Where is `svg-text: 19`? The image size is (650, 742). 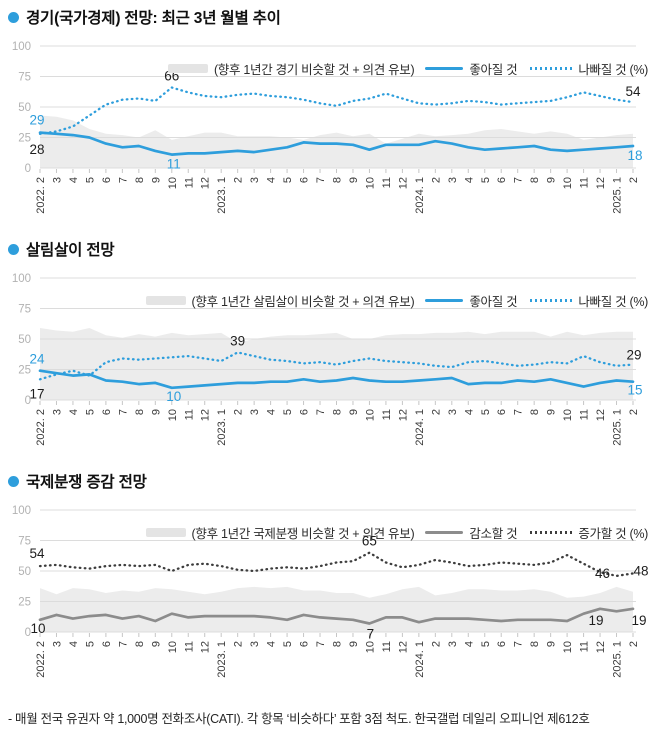
svg-text: 19 is located at coordinates (638, 620).